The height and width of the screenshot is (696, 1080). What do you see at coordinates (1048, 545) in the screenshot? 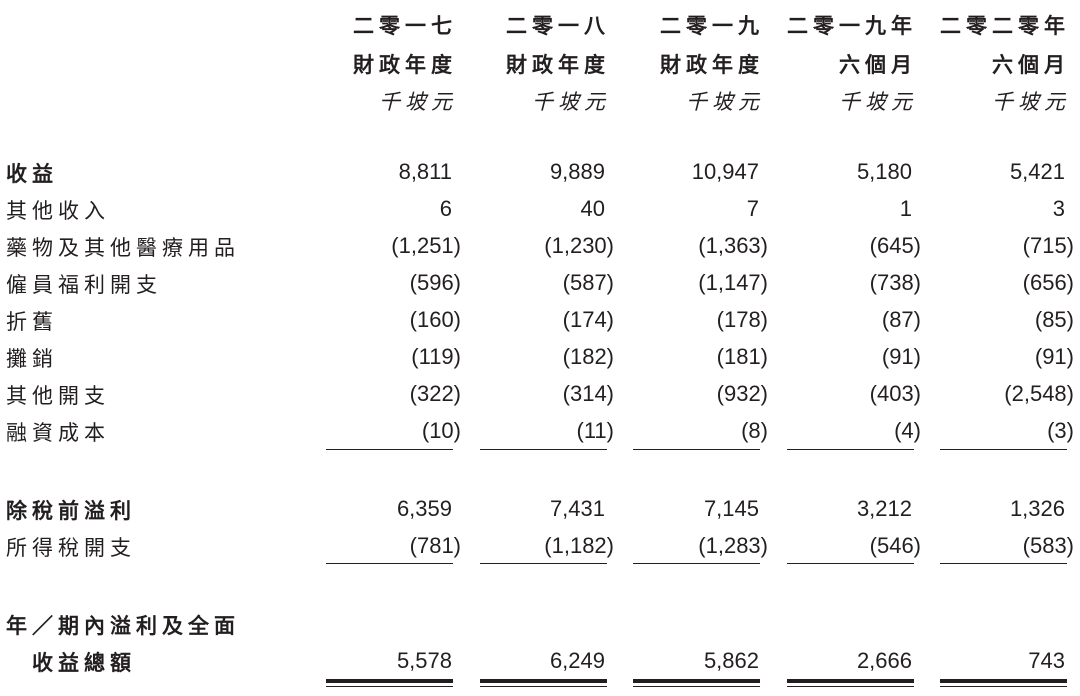
I see `cell-value: (583)` at bounding box center [1048, 545].